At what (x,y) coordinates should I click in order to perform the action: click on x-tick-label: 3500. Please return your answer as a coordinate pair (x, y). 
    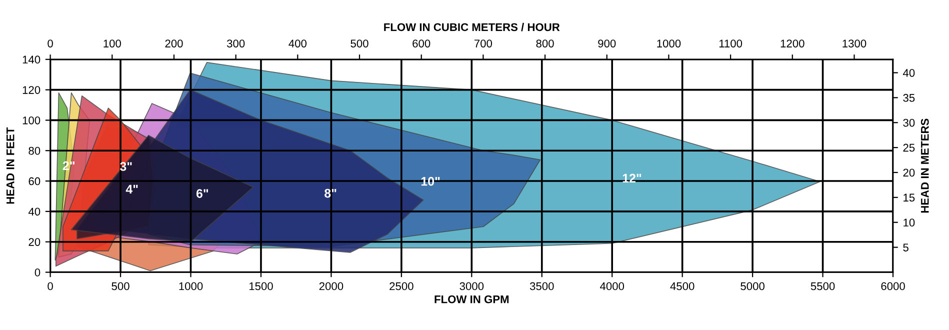
    Looking at the image, I should click on (542, 286).